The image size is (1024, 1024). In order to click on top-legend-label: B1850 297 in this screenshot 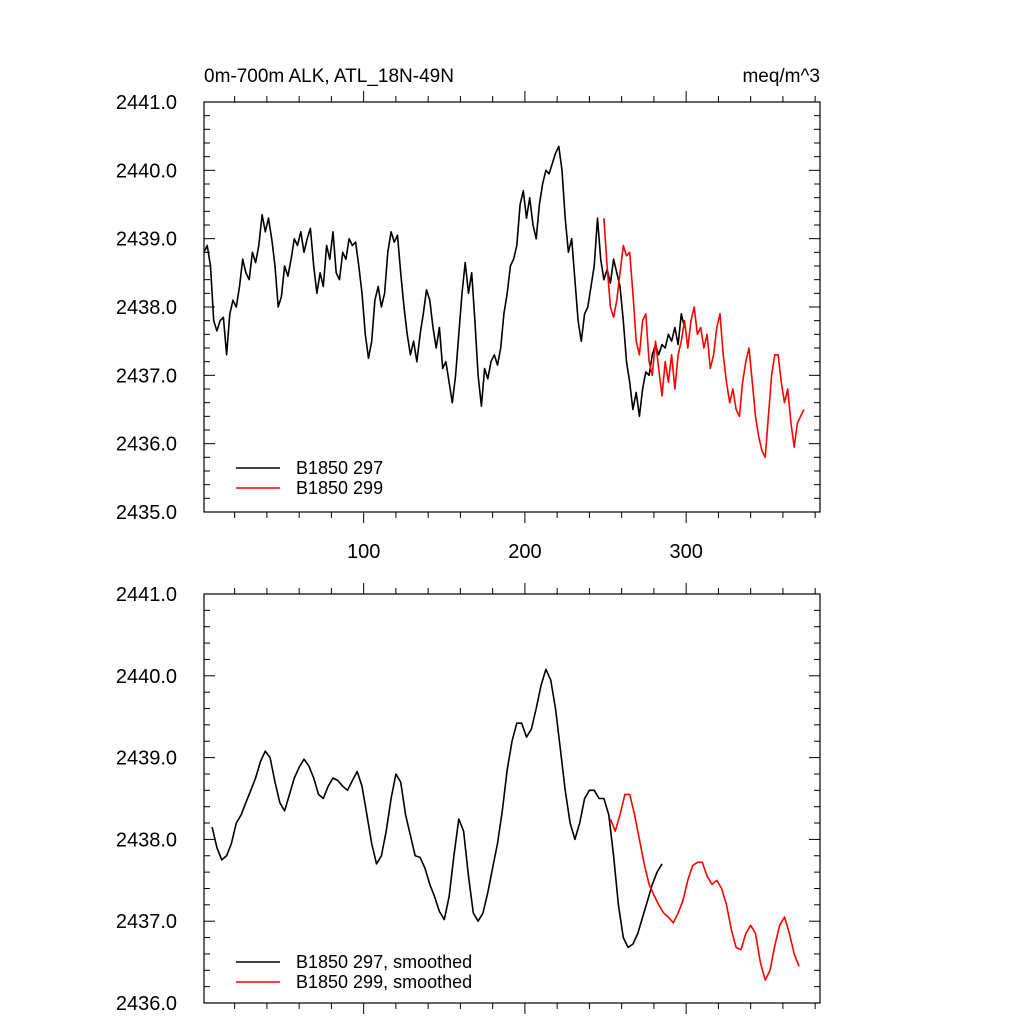, I will do `click(339, 468)`.